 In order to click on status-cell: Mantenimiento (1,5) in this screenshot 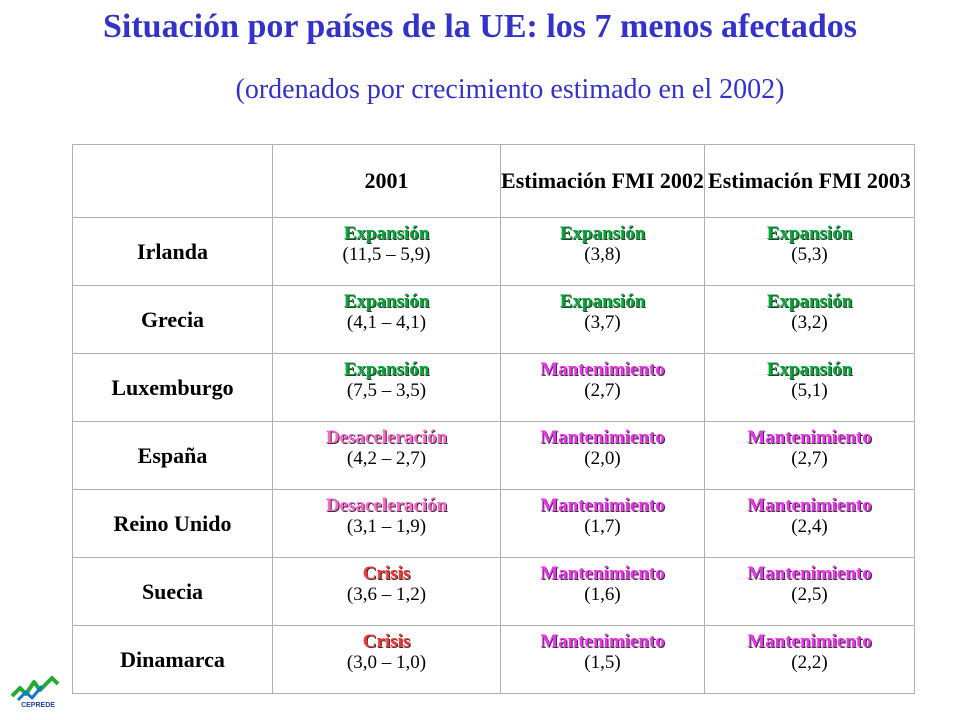, I will do `click(602, 659)`.